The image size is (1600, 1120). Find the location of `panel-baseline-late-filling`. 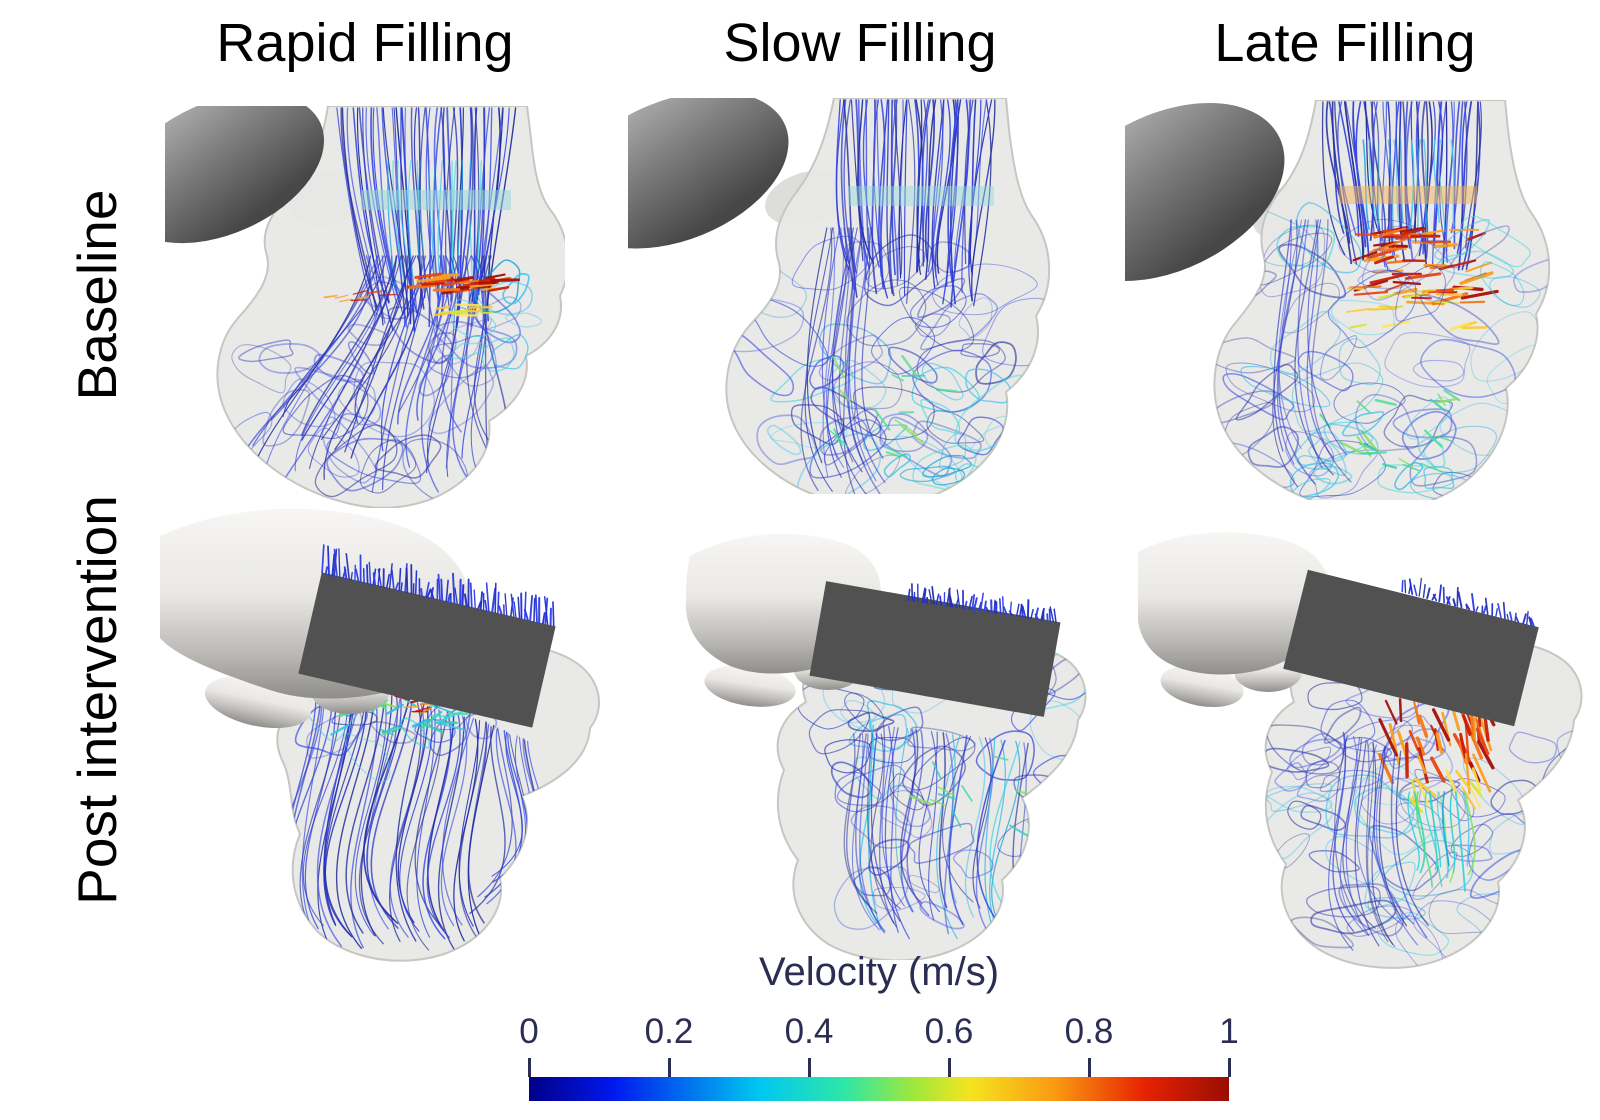

panel-baseline-late-filling is located at coordinates (1346, 300).